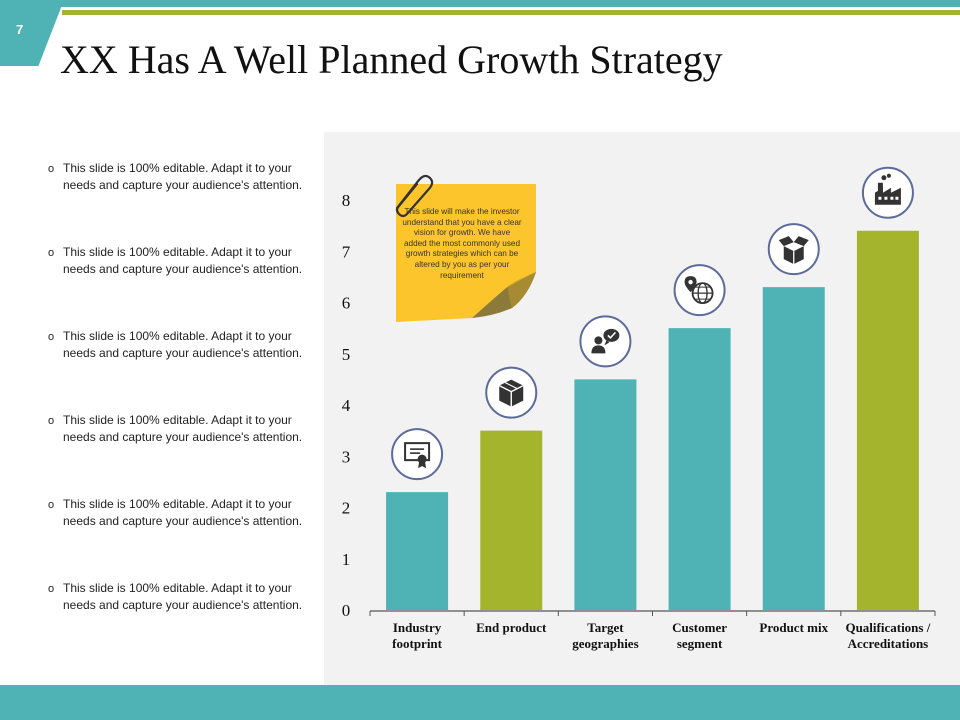 This screenshot has height=720, width=960. I want to click on top-accent-bar, so click(480, 3).